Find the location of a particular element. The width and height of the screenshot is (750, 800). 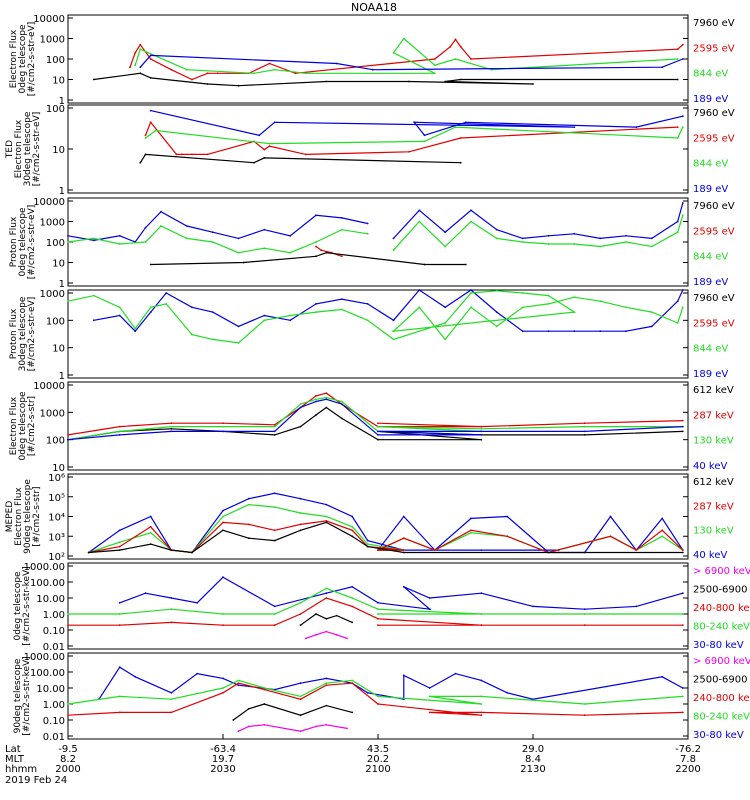

legend-entry: 2595 eV is located at coordinates (714, 48).